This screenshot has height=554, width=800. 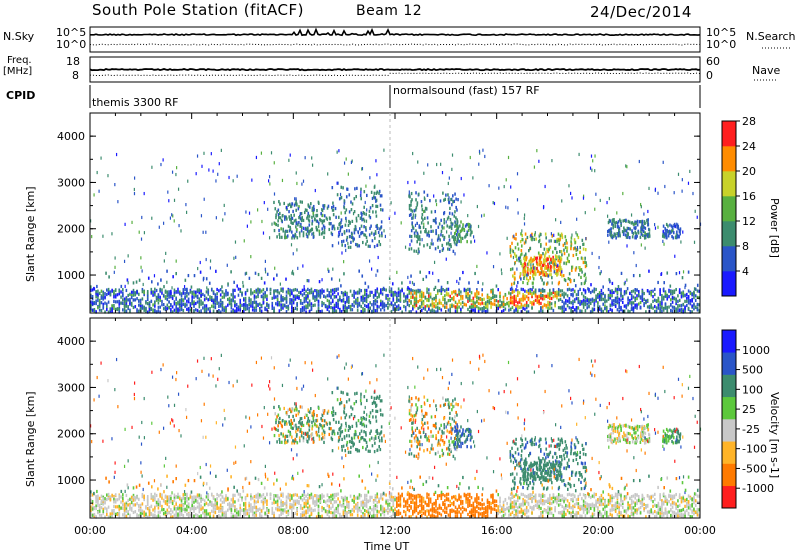 I want to click on nsky-trace, so click(x=395, y=32).